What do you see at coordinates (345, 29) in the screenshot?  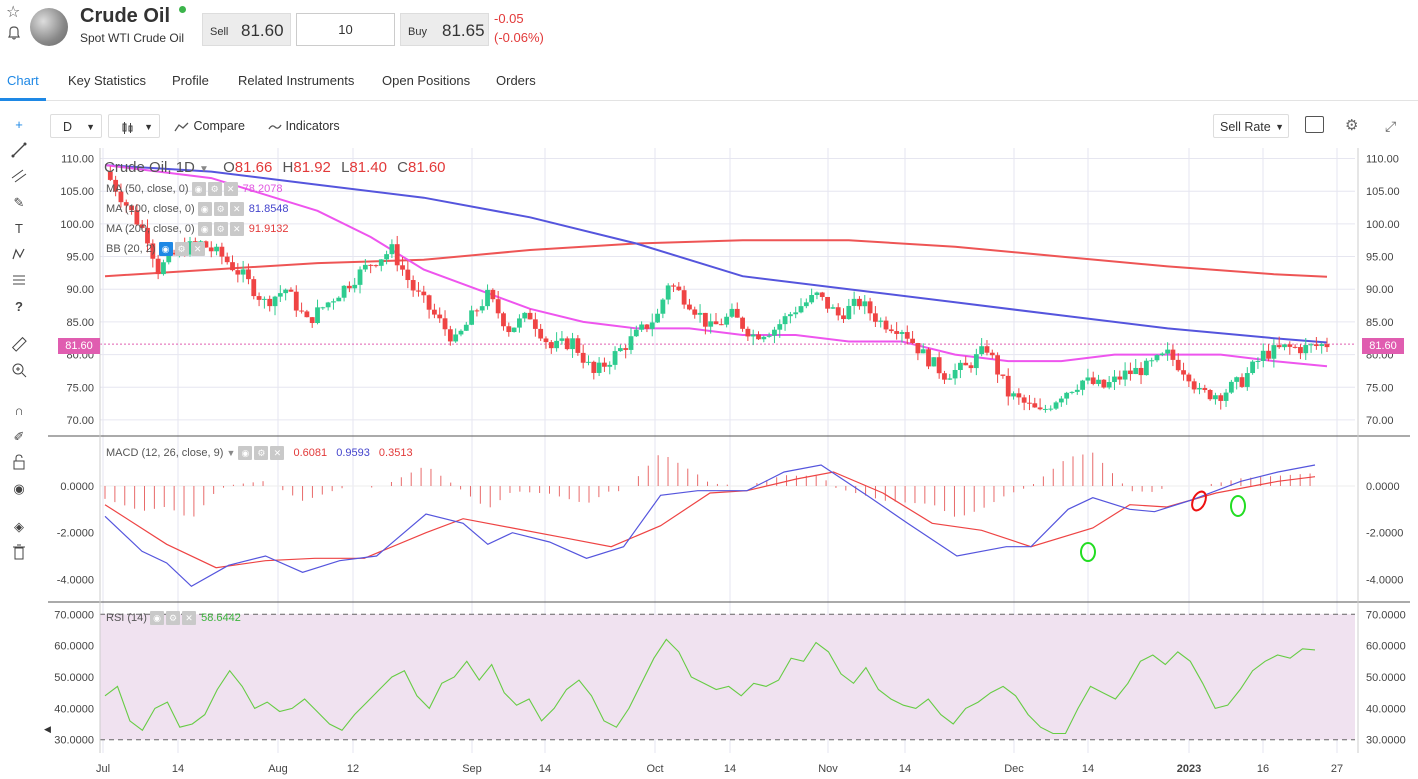 I see `quantity-input: 10` at bounding box center [345, 29].